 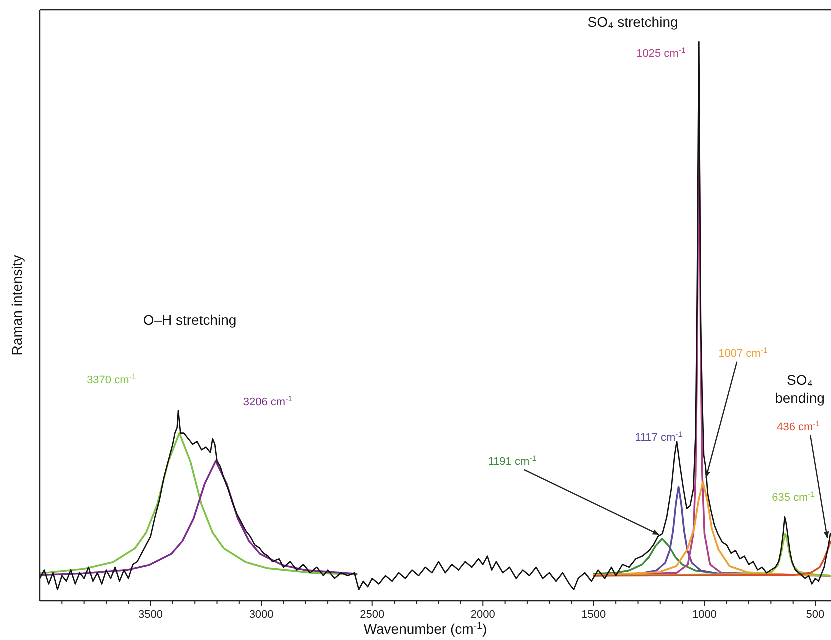 I want to click on x-tick-label: 1500, so click(x=594, y=615).